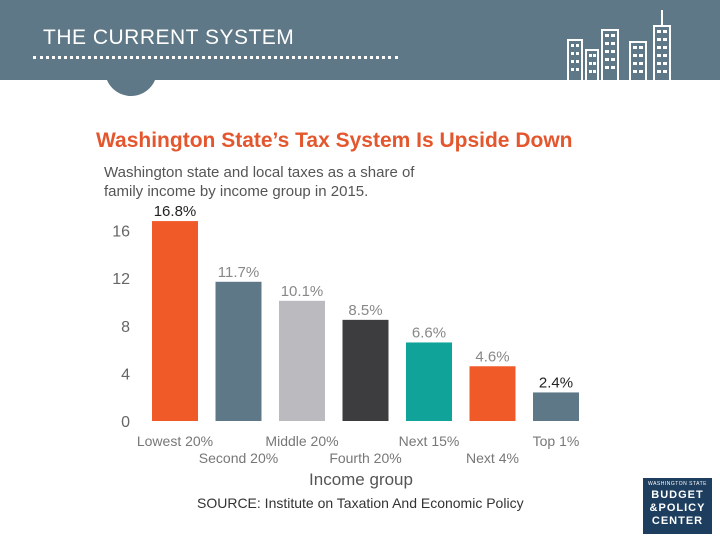  Describe the element at coordinates (302, 291) in the screenshot. I see `bar-value-label: 10.1%` at that location.